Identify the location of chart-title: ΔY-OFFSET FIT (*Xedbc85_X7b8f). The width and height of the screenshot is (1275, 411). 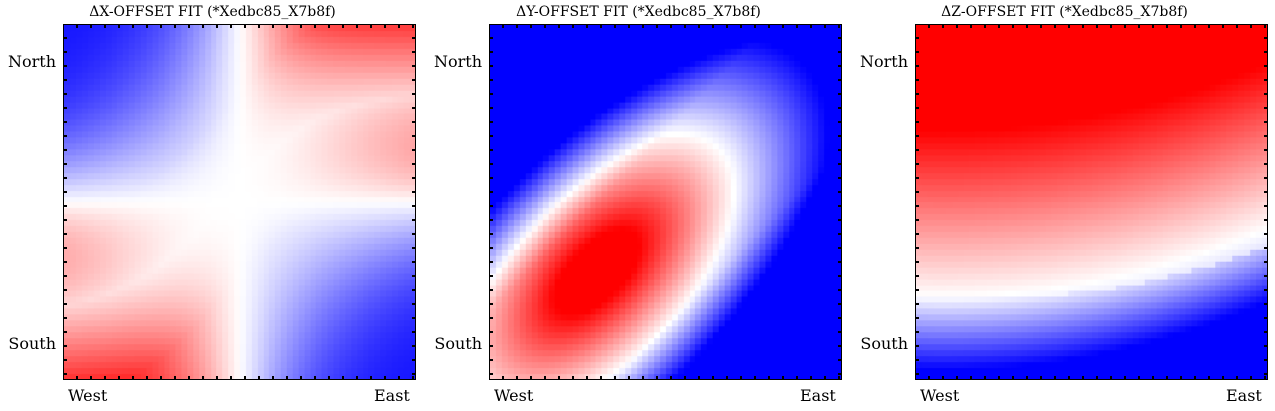
(638, 12).